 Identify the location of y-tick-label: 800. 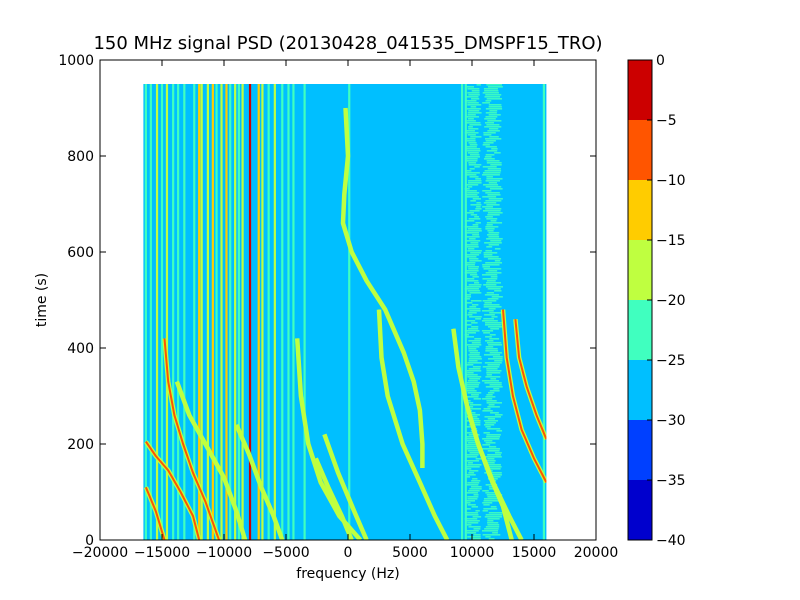
(80, 157).